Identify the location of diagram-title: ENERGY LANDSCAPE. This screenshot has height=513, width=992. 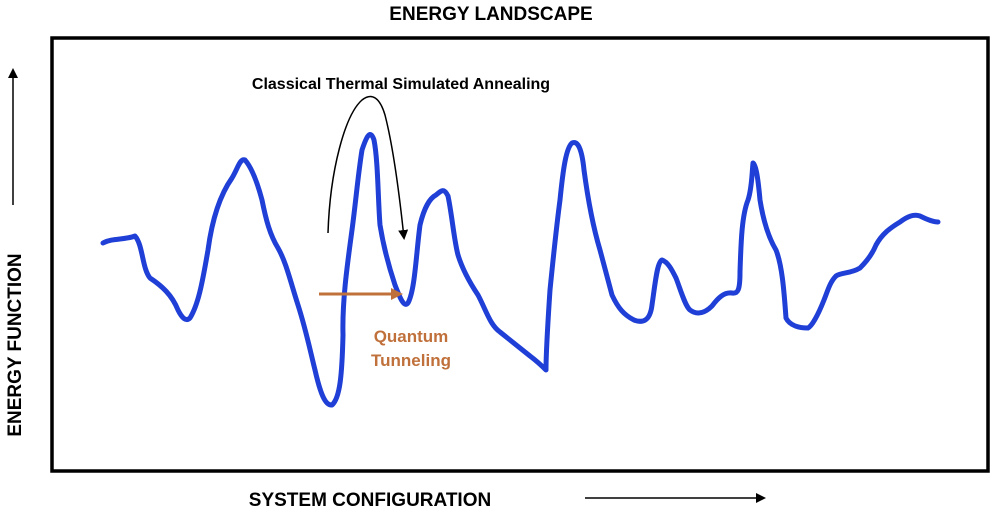
(490, 14).